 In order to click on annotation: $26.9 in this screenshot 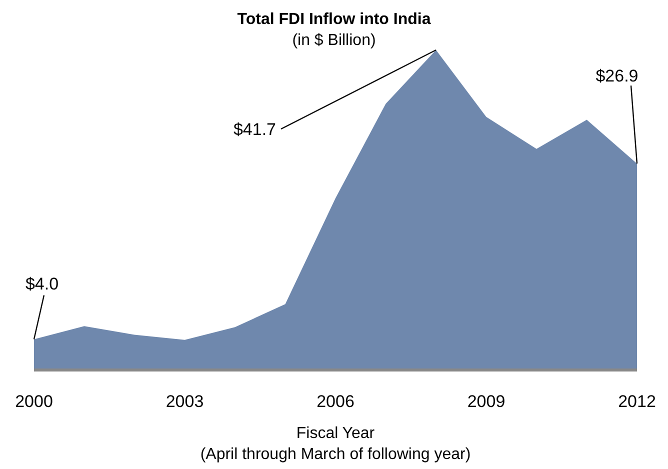, I will do `click(617, 76)`.